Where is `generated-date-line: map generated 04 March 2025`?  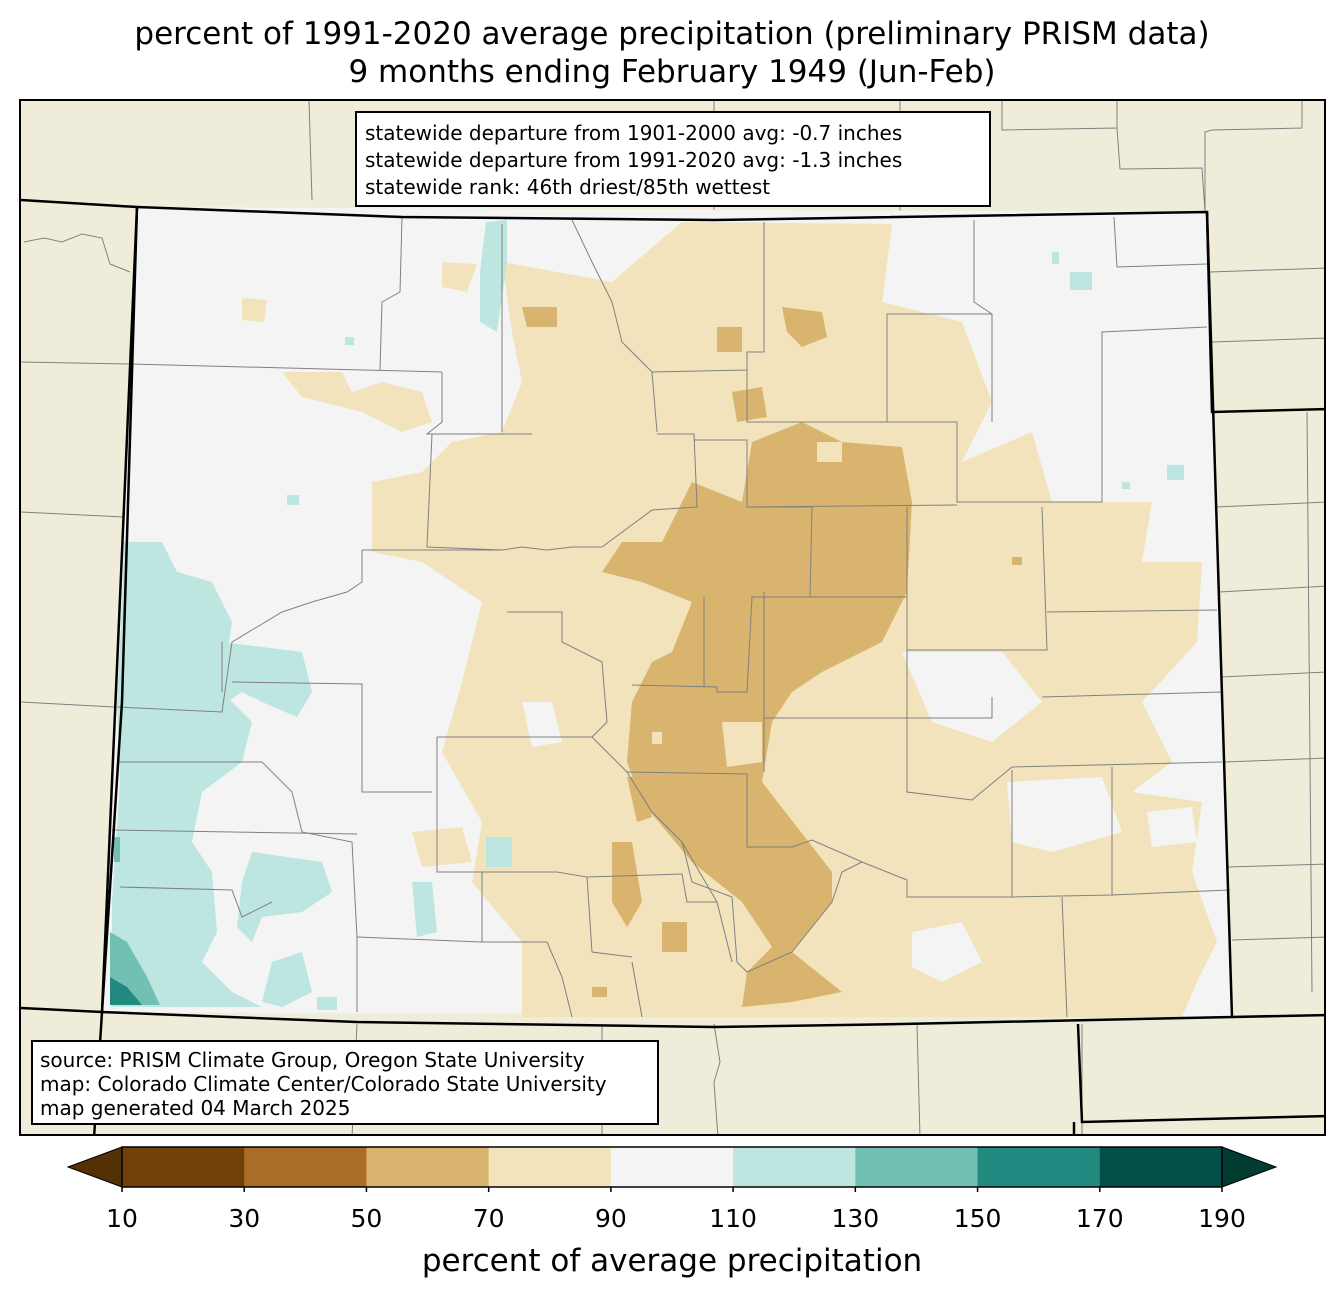 generated-date-line: map generated 04 March 2025 is located at coordinates (195, 1108).